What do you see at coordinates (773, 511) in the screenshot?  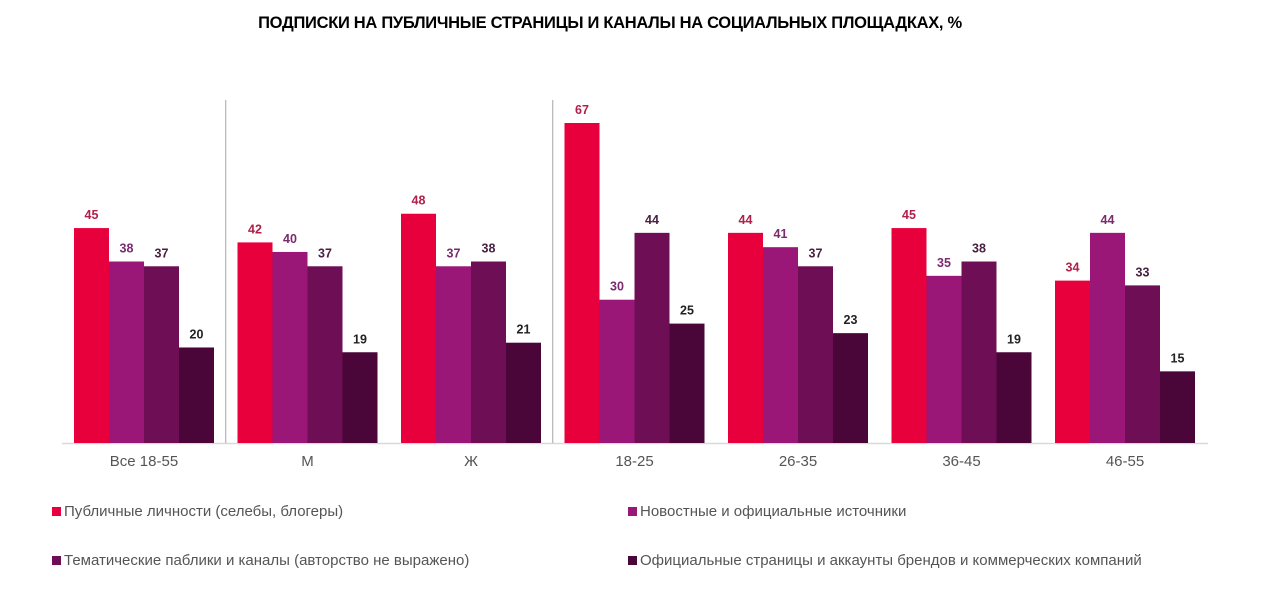 I see `legend-label: Новостные и официальные источники` at bounding box center [773, 511].